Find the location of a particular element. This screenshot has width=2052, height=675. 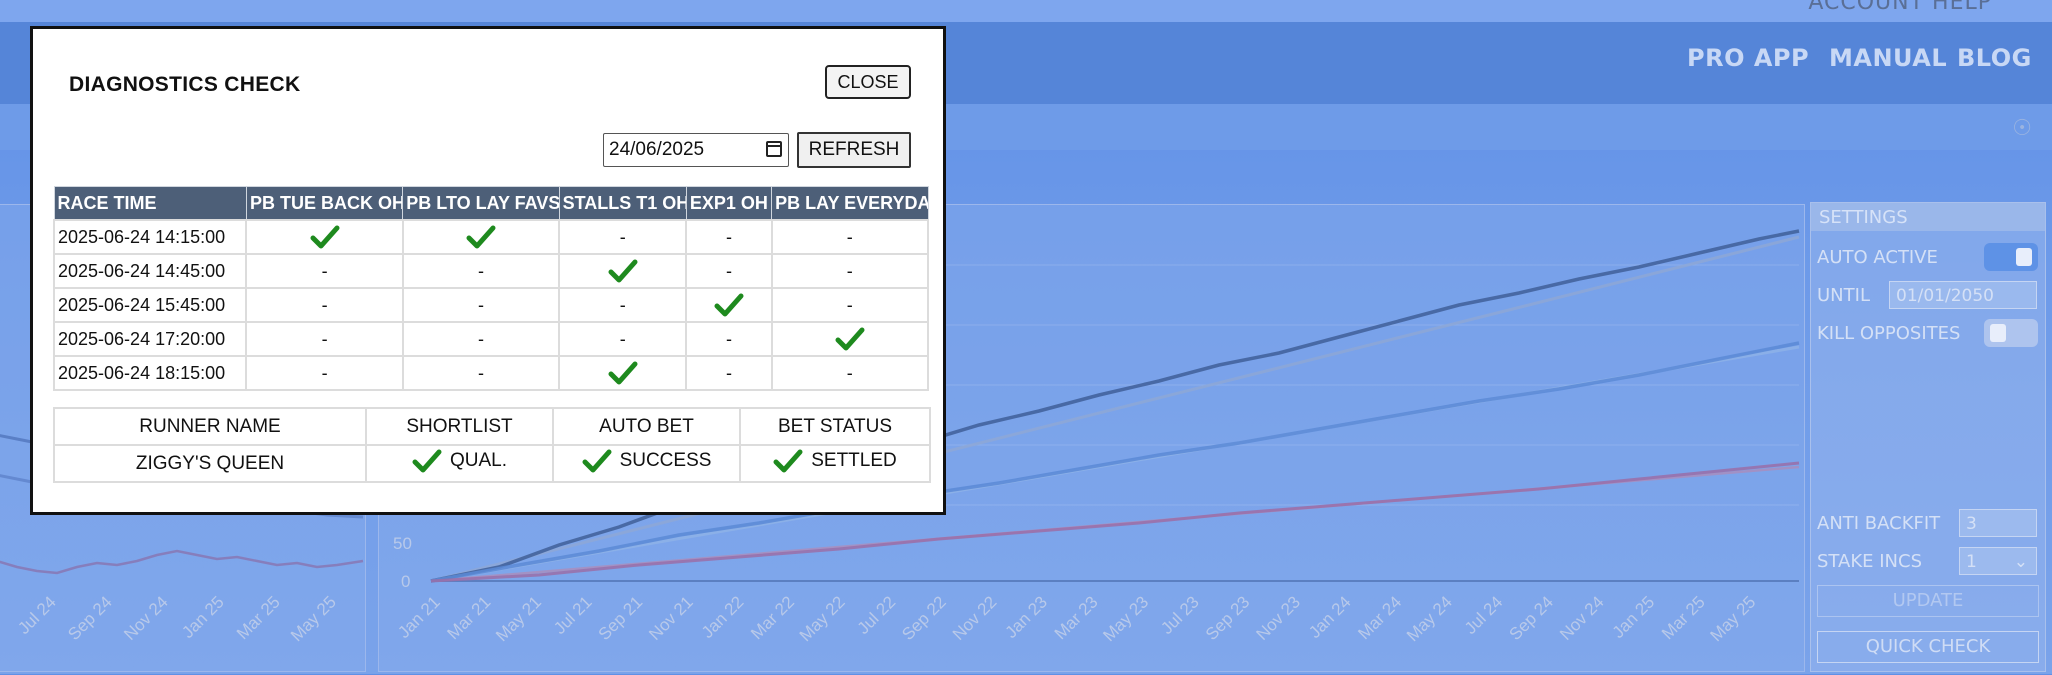

x-tick-label: Nov 21 is located at coordinates (671, 618).